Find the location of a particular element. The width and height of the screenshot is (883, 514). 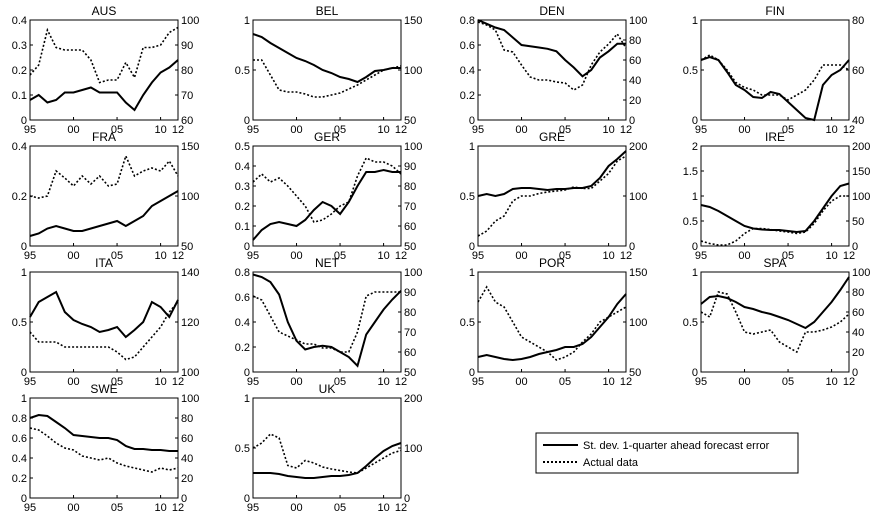

right-tick-label: 60 is located at coordinates (858, 71).